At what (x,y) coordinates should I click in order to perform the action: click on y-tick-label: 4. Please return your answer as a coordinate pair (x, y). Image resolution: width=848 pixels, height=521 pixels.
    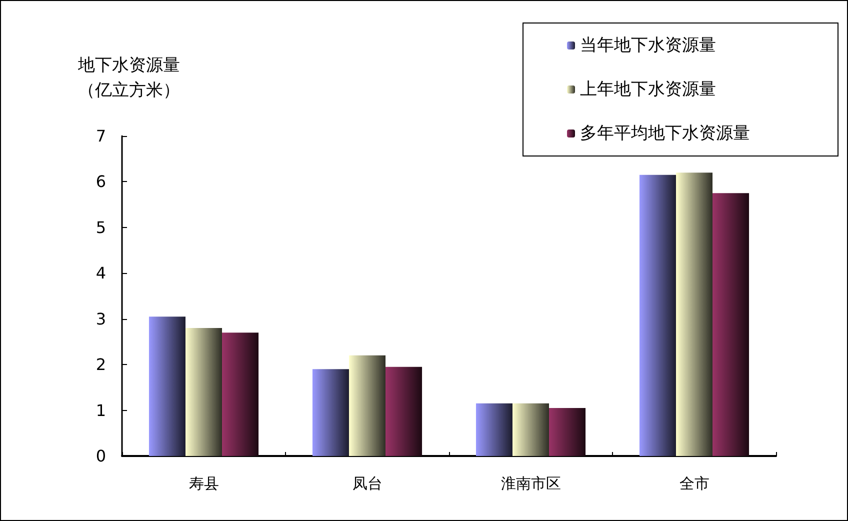
    Looking at the image, I should click on (101, 273).